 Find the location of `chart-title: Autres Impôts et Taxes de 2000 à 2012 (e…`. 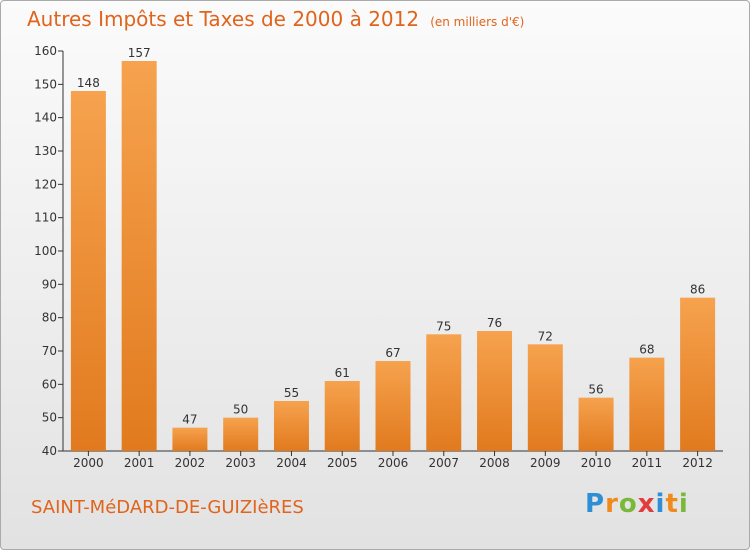

chart-title: Autres Impôts et Taxes de 2000 à 2012 (e… is located at coordinates (275, 19).